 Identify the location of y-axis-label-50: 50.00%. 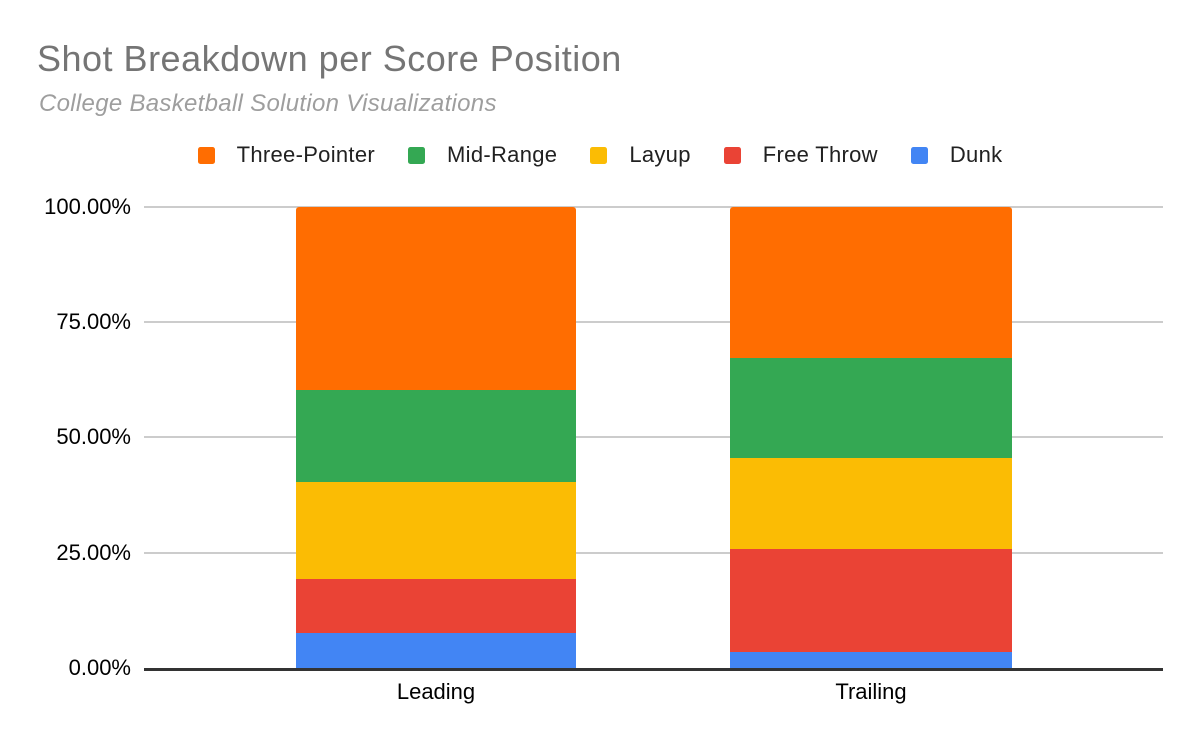
(93, 437).